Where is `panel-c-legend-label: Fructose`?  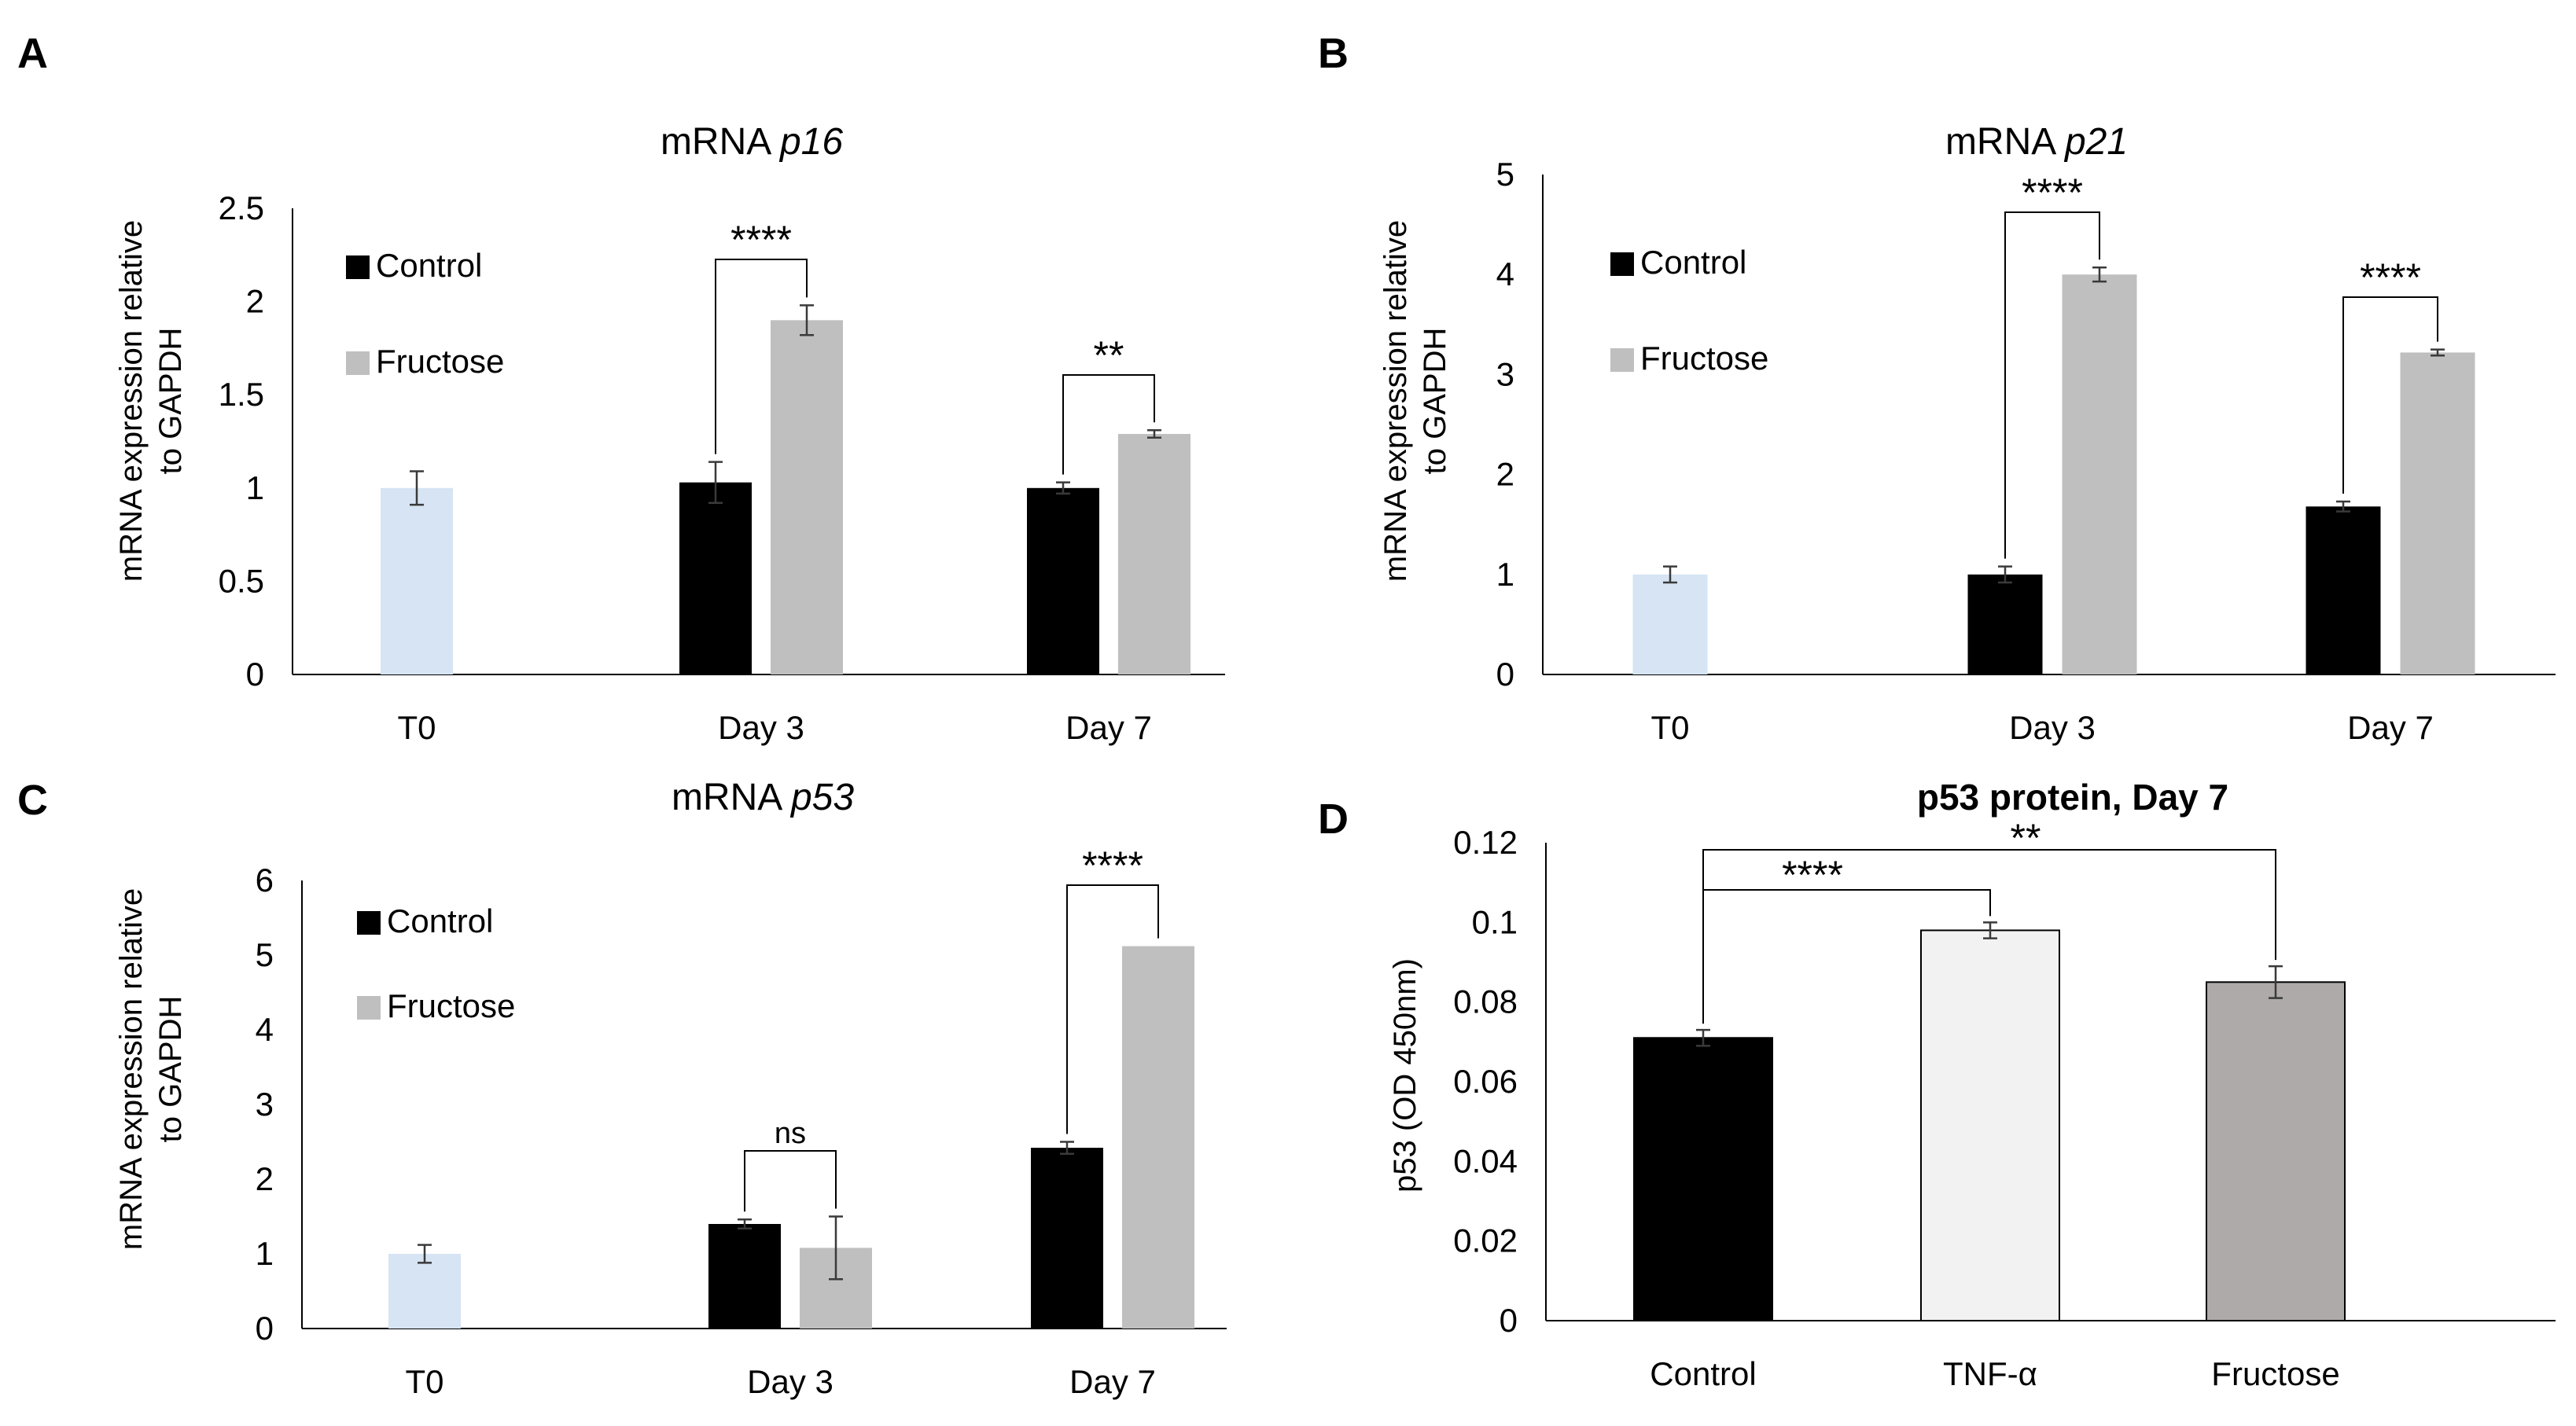
panel-c-legend-label: Fructose is located at coordinates (451, 1006).